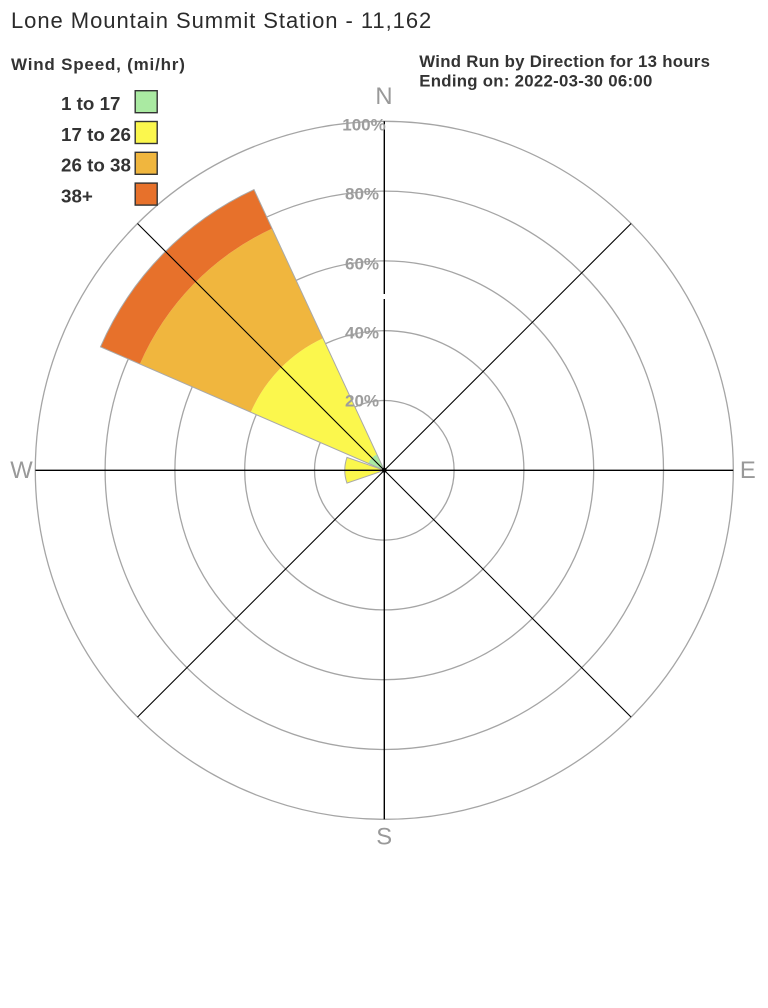 The image size is (768, 1008). I want to click on svg-text: 20%, so click(362, 401).